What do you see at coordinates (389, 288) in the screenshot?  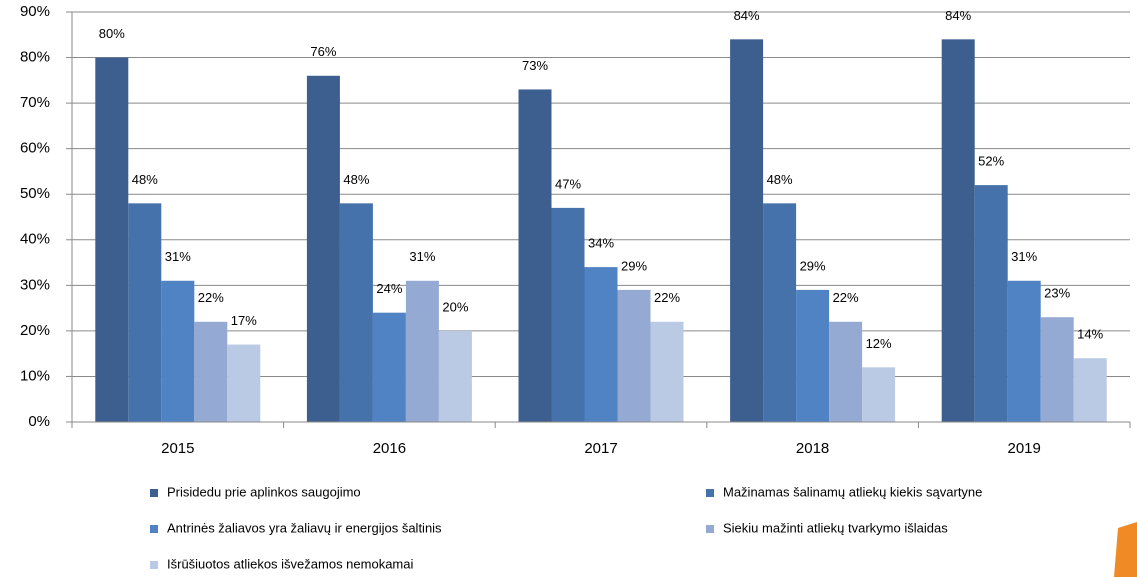 I see `data-label: 24%` at bounding box center [389, 288].